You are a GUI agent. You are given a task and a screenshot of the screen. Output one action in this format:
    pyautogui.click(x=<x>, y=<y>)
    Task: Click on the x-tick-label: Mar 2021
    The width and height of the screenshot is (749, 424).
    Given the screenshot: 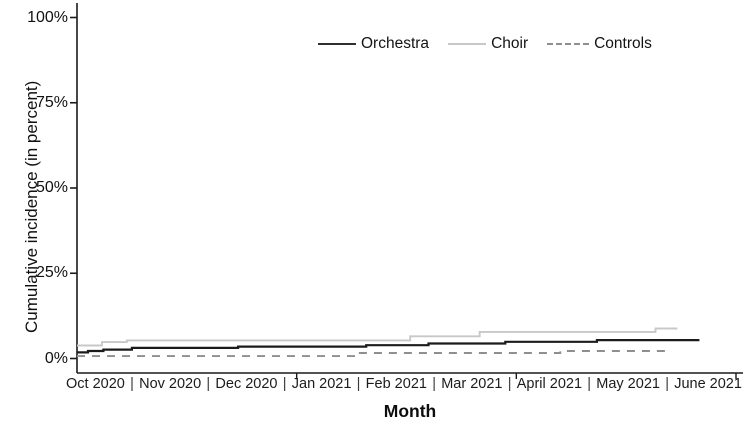 What is the action you would take?
    pyautogui.click(x=472, y=384)
    